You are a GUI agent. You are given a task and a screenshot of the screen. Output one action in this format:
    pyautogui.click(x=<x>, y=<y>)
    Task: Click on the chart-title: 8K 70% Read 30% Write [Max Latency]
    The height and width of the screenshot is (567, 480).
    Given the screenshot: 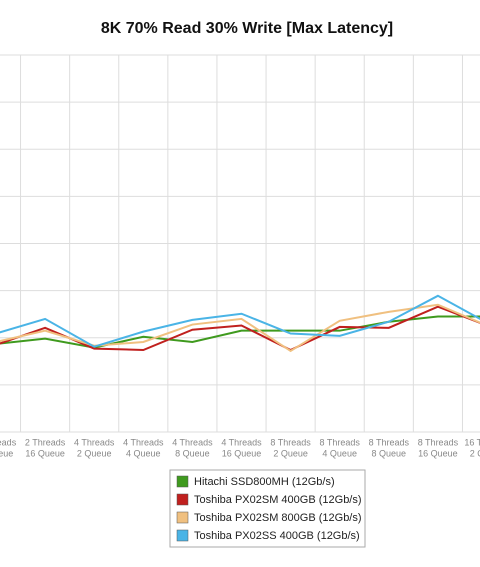 What is the action you would take?
    pyautogui.click(x=247, y=28)
    